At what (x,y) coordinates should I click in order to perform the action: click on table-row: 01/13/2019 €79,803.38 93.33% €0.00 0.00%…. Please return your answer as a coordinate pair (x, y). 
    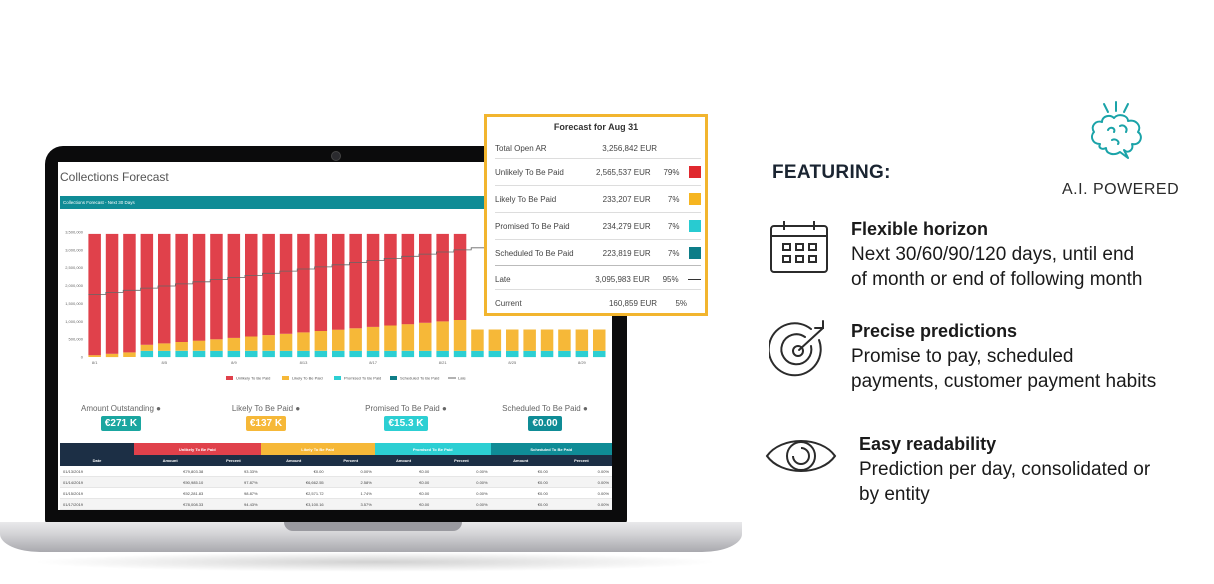
    Looking at the image, I should click on (336, 471).